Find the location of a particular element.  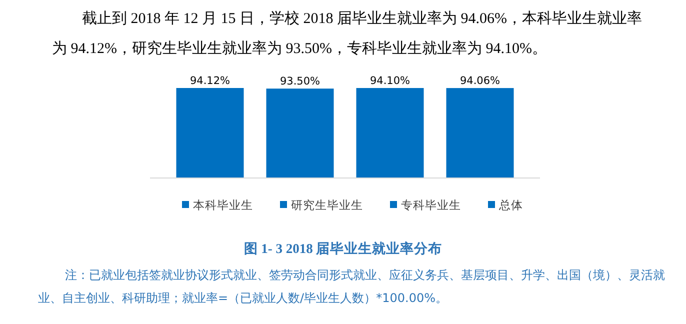

legend-label: 本科毕业生 is located at coordinates (223, 205).